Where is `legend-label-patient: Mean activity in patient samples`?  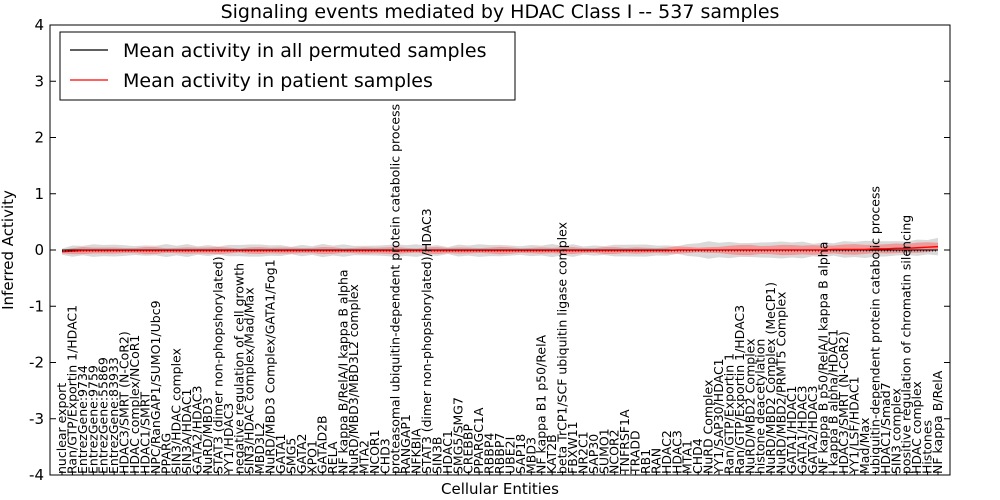
legend-label-patient: Mean activity in patient samples is located at coordinates (278, 81).